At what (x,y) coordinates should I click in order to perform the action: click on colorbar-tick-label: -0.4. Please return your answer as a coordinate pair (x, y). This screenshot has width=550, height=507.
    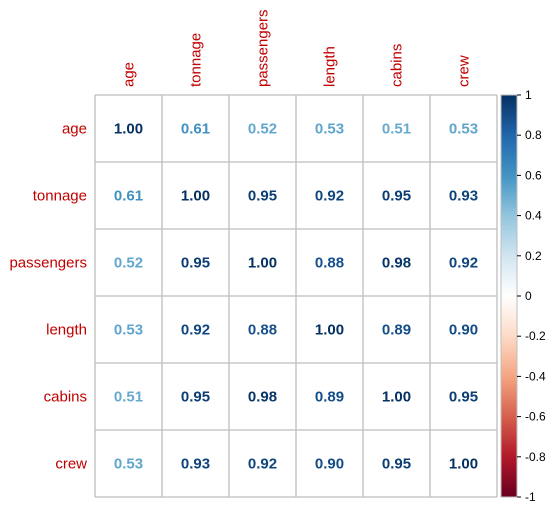
    Looking at the image, I should click on (535, 376).